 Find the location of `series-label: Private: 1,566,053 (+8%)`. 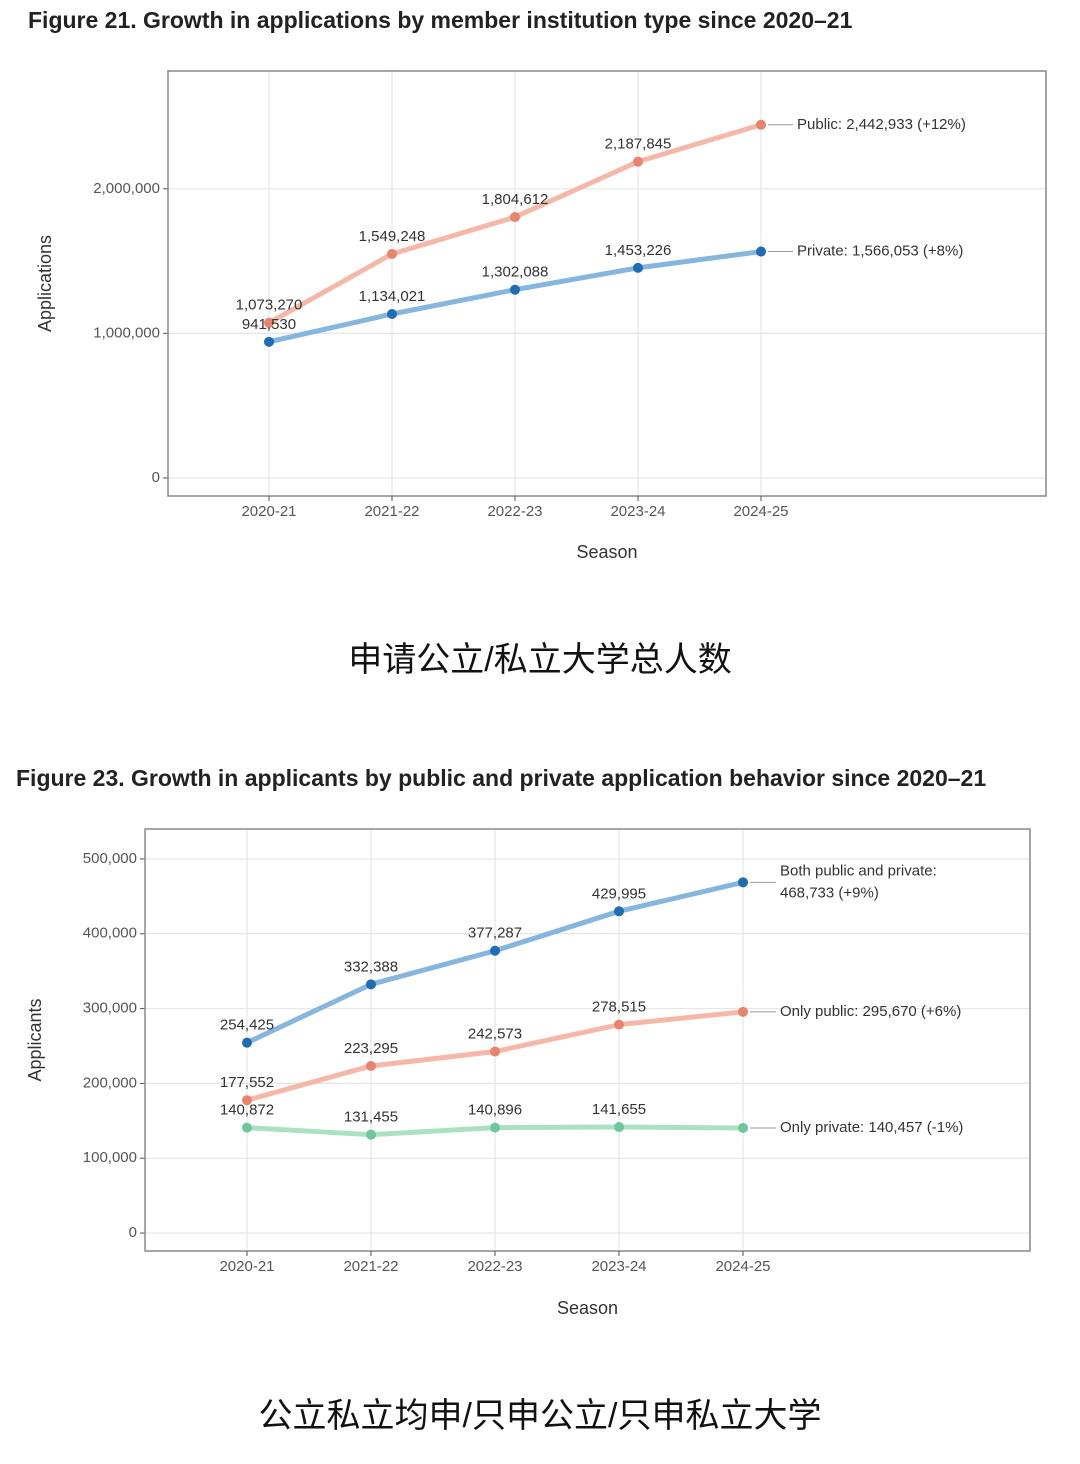

series-label: Private: 1,566,053 (+8%) is located at coordinates (880, 251).